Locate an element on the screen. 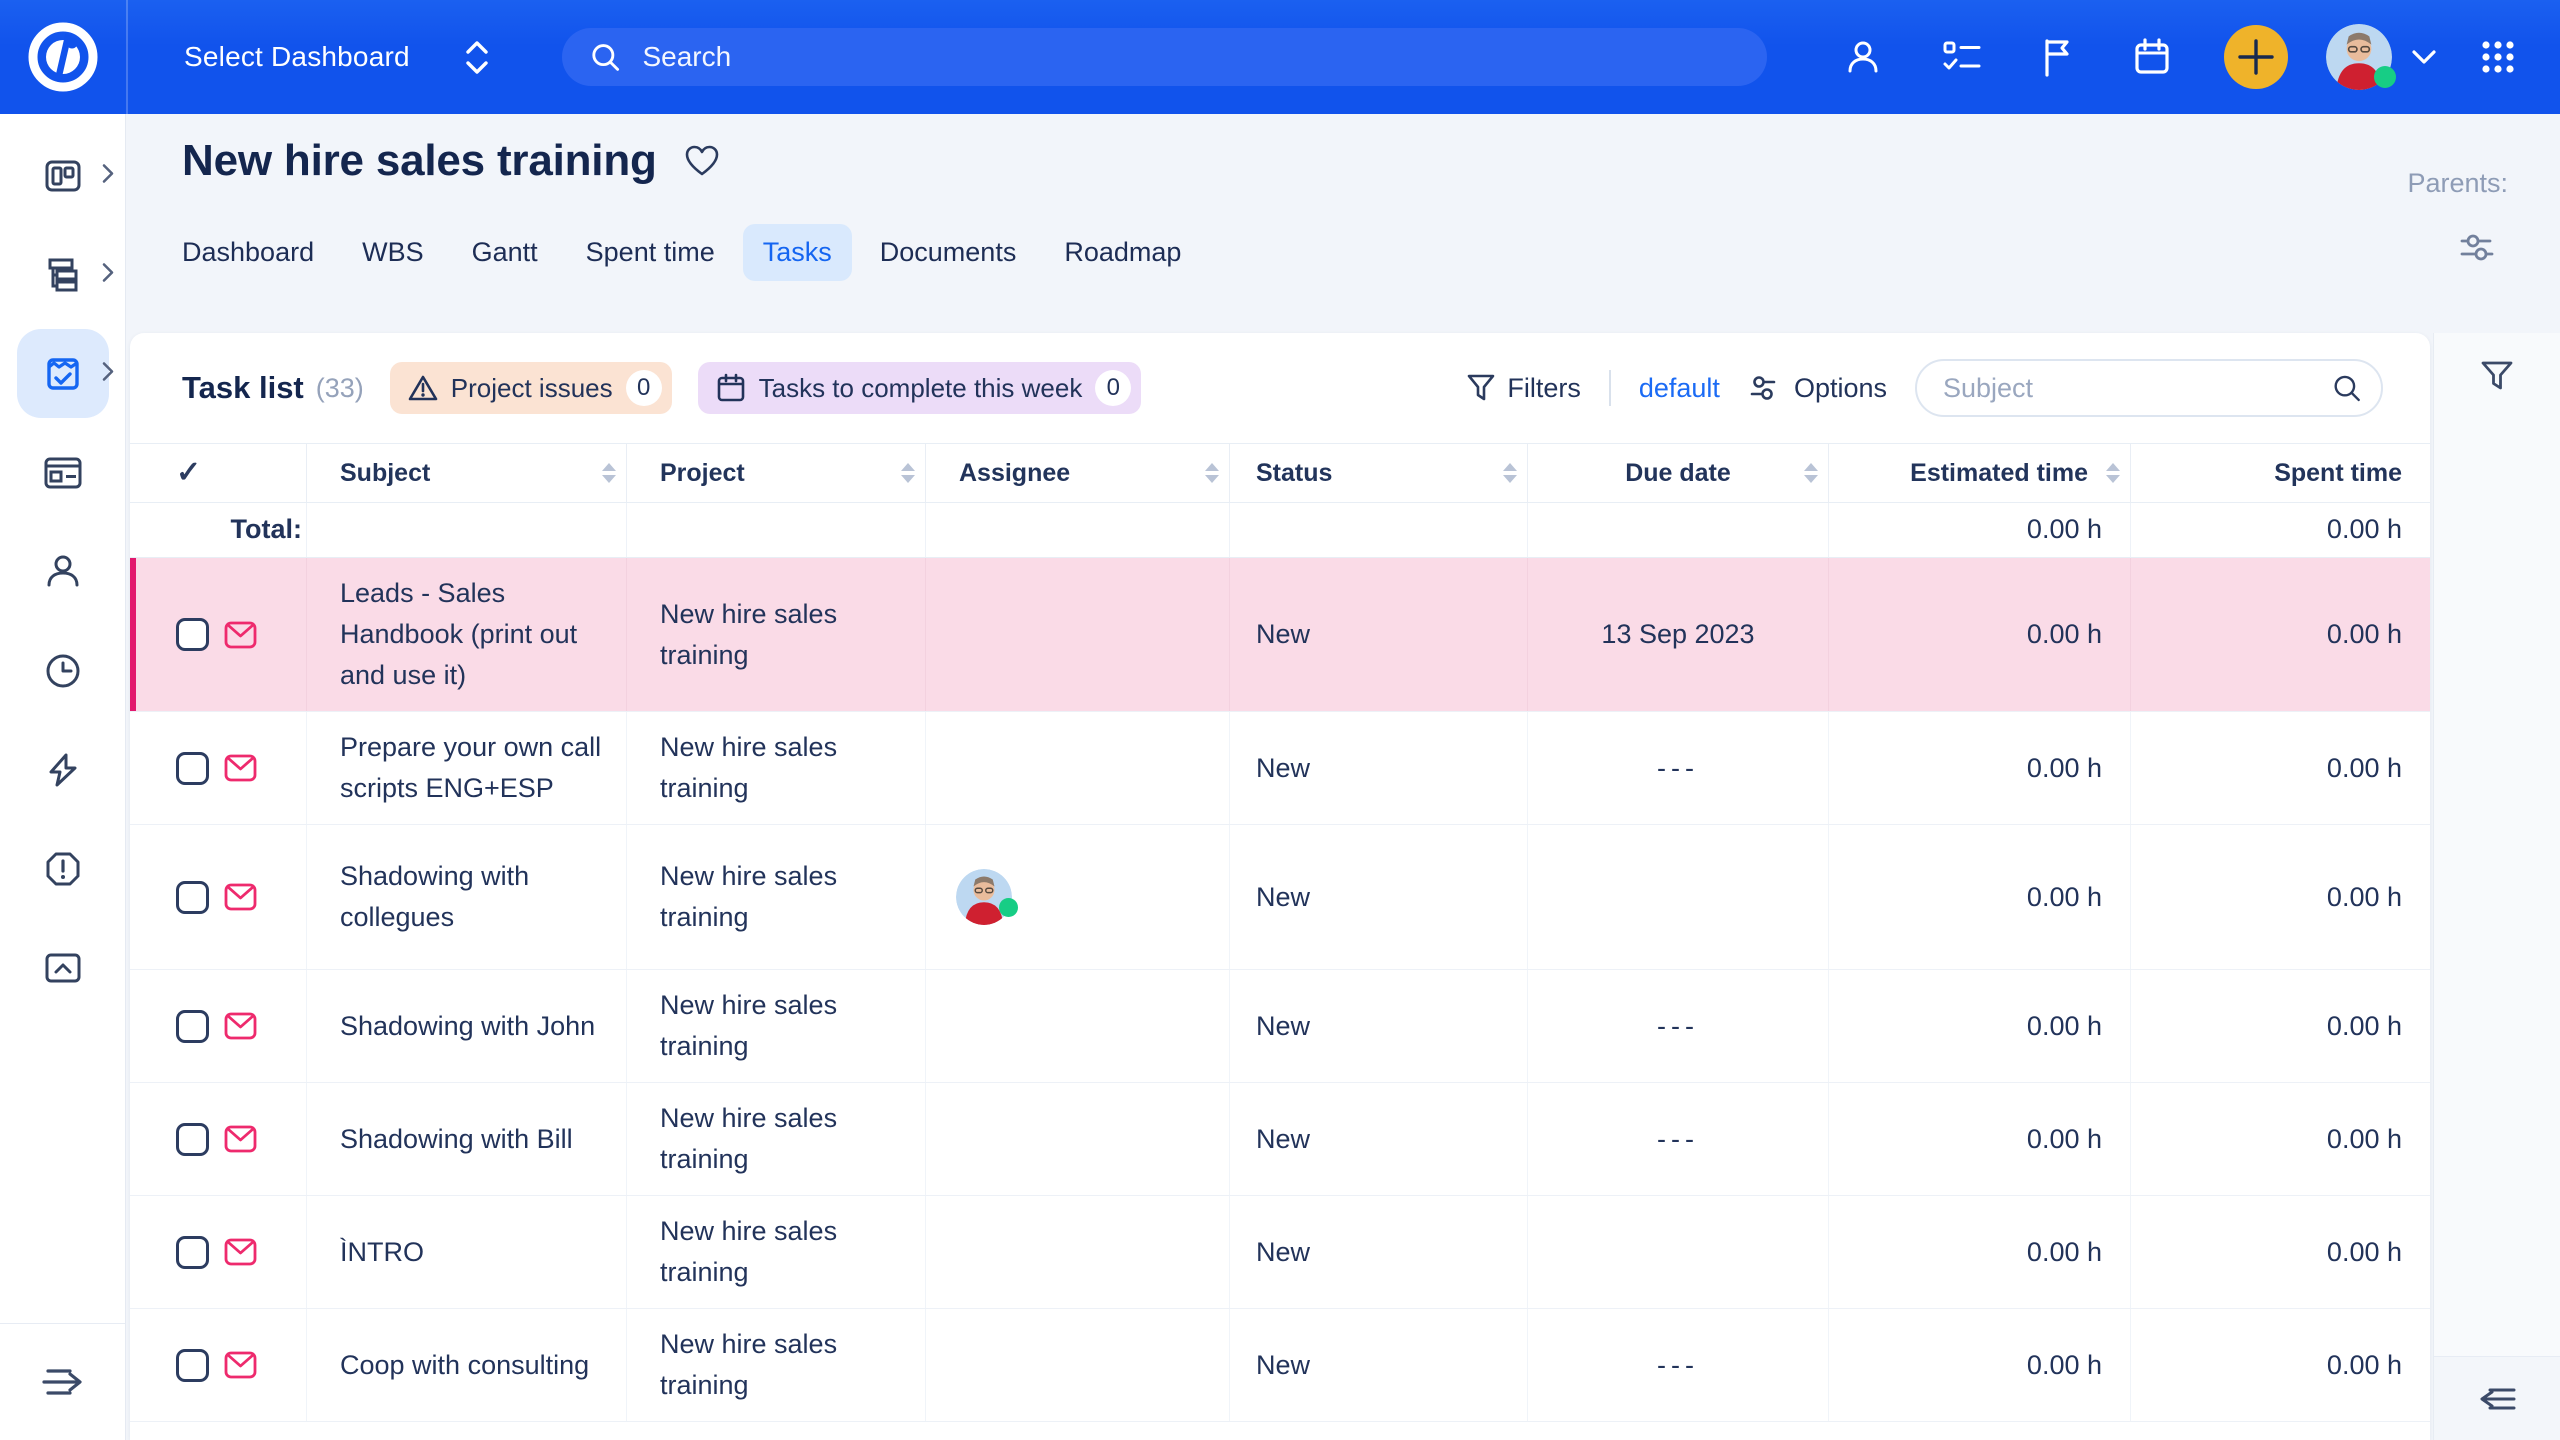 The width and height of the screenshot is (2560, 1440). tasks-this-week-label: Tasks to complete this week is located at coordinates (920, 387).